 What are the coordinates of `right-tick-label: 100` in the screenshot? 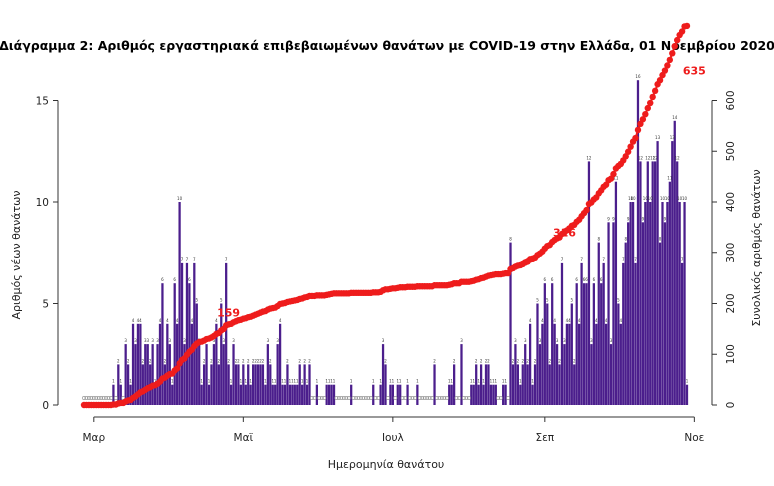 It's located at (731, 354).